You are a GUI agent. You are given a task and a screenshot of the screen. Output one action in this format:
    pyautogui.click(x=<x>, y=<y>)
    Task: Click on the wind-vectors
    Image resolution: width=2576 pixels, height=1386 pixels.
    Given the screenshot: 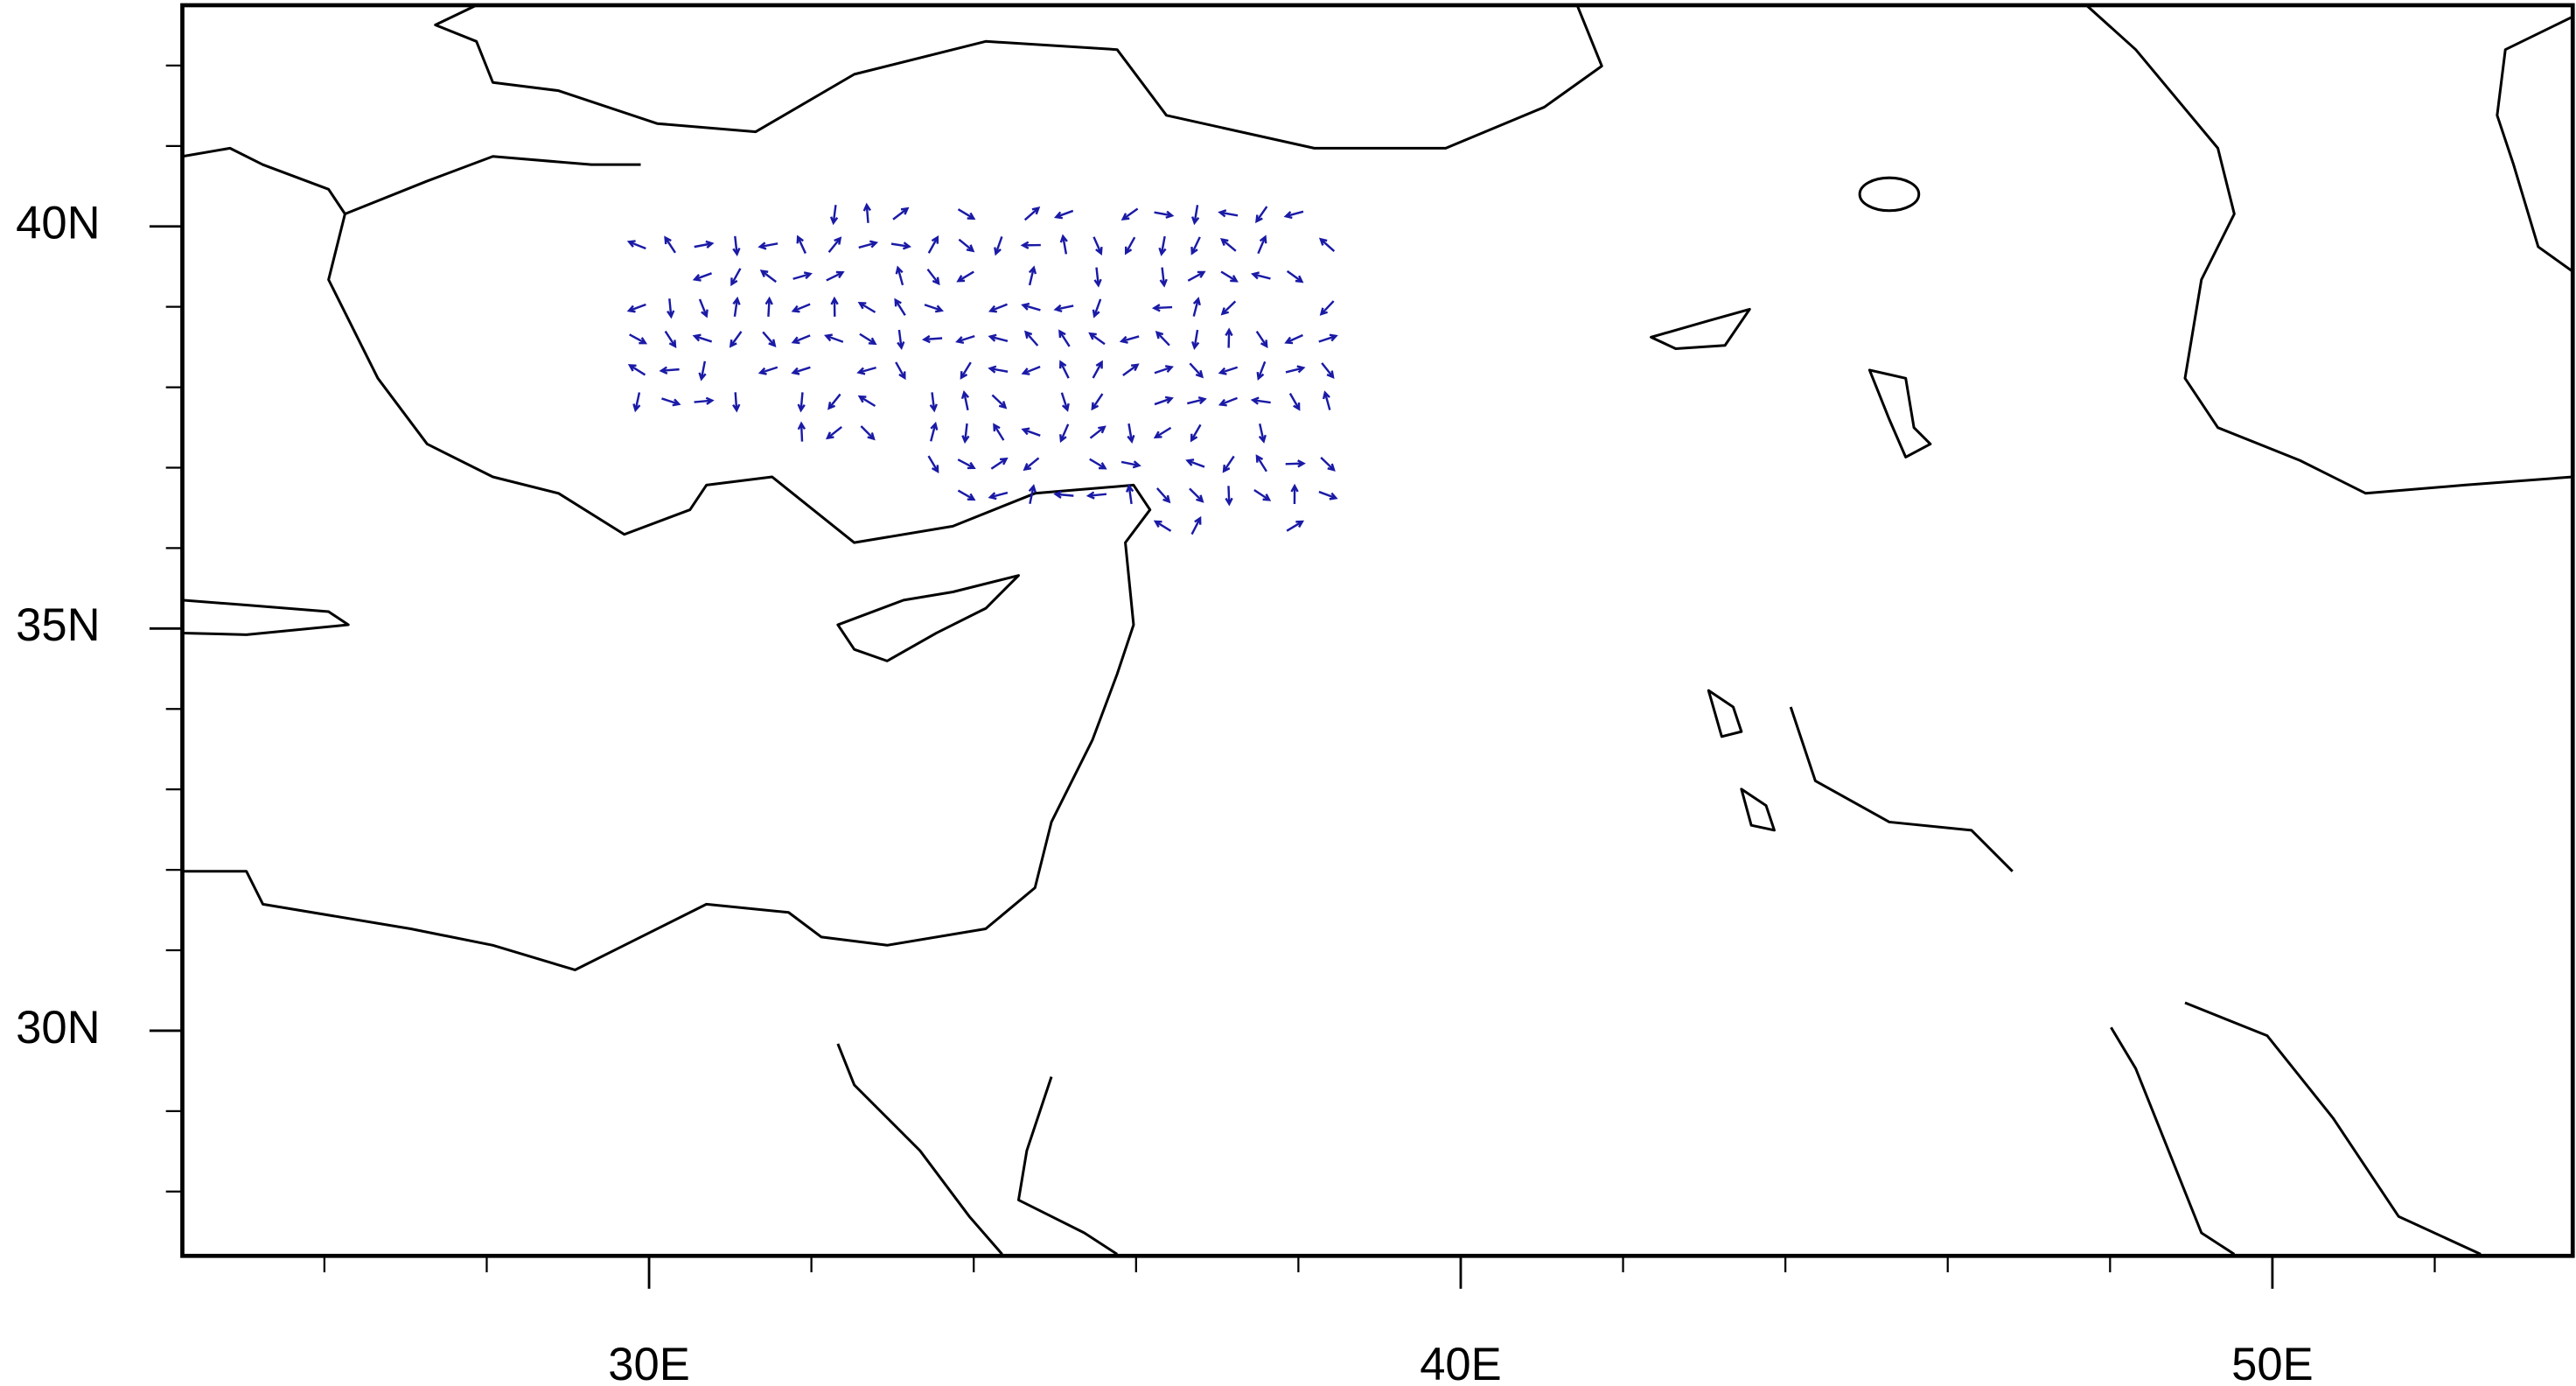 What is the action you would take?
    pyautogui.click(x=982, y=369)
    